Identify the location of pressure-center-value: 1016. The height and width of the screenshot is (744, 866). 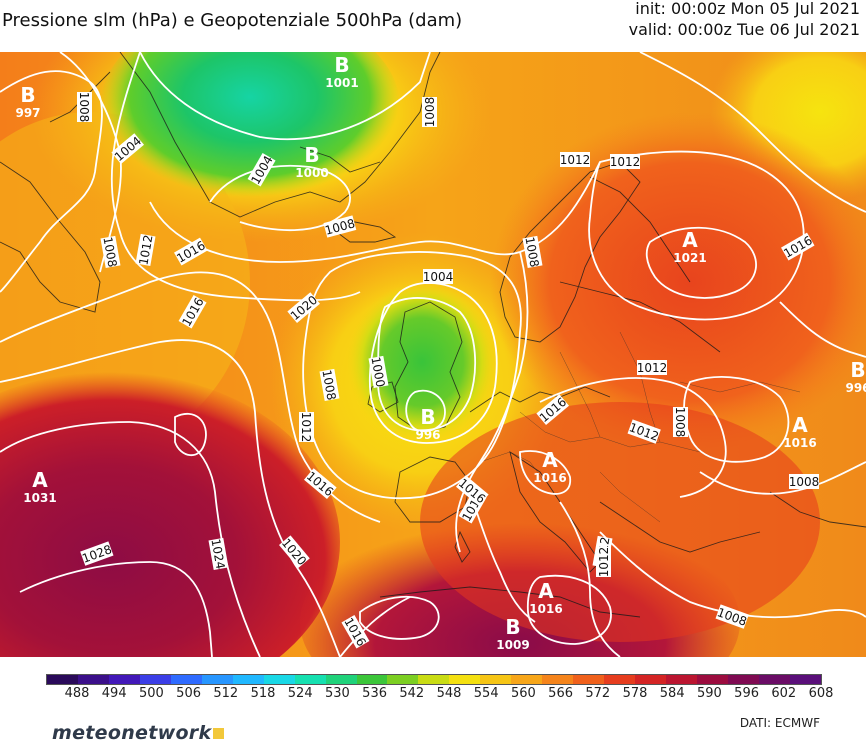
(549, 478).